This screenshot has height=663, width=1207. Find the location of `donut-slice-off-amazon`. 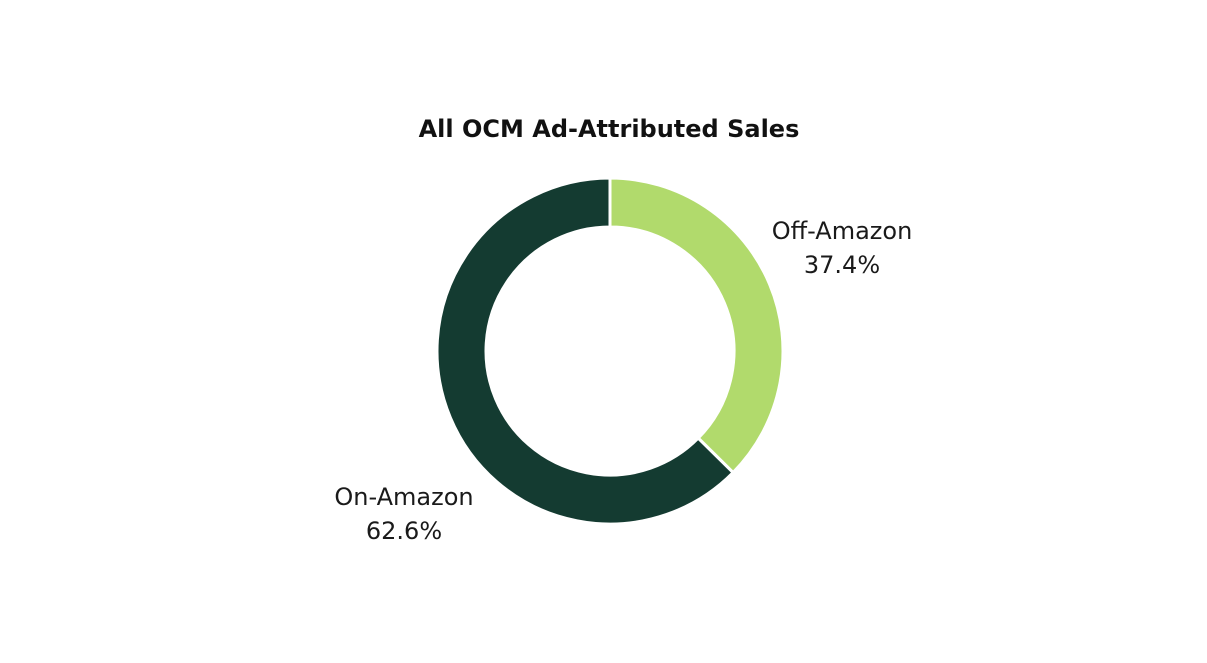

donut-slice-off-amazon is located at coordinates (696, 325).